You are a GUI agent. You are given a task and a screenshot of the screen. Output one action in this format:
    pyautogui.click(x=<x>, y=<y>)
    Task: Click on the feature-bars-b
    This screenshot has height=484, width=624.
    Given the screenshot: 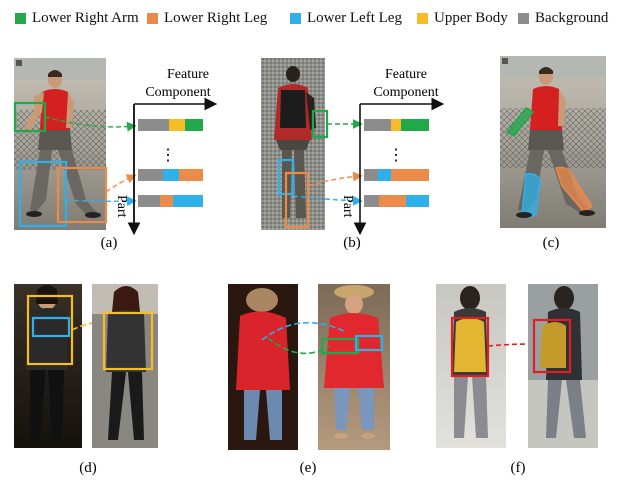 What is the action you would take?
    pyautogui.click(x=396, y=163)
    